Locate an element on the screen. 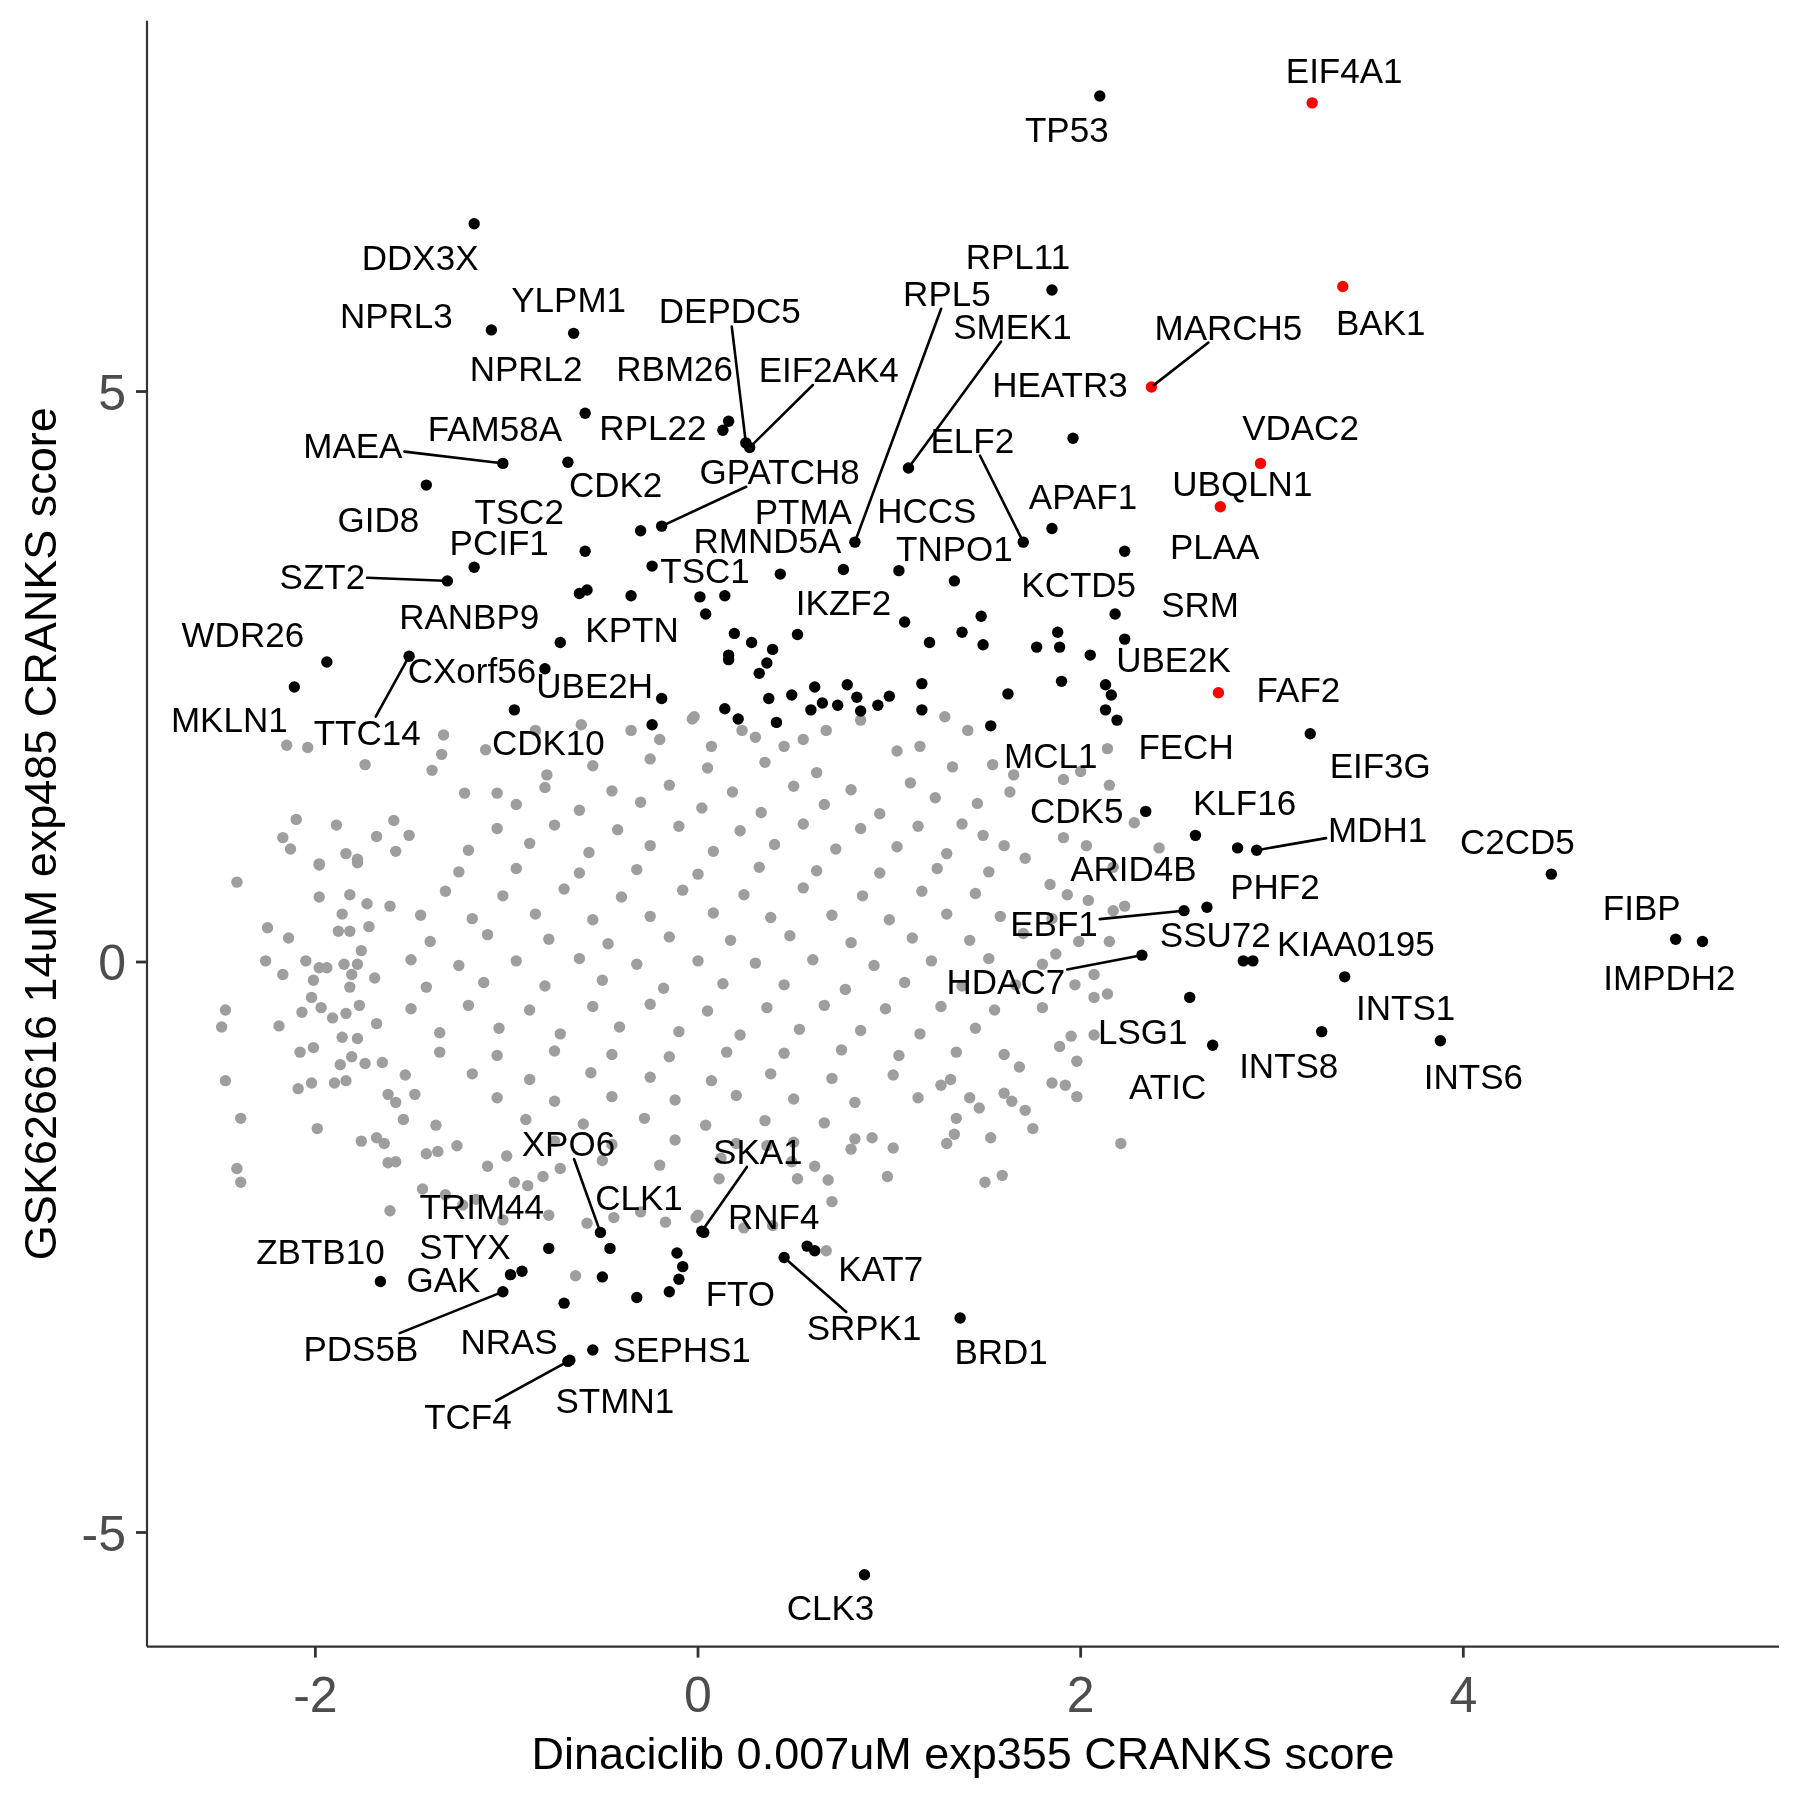  annotation: SZT2 is located at coordinates (322, 576).